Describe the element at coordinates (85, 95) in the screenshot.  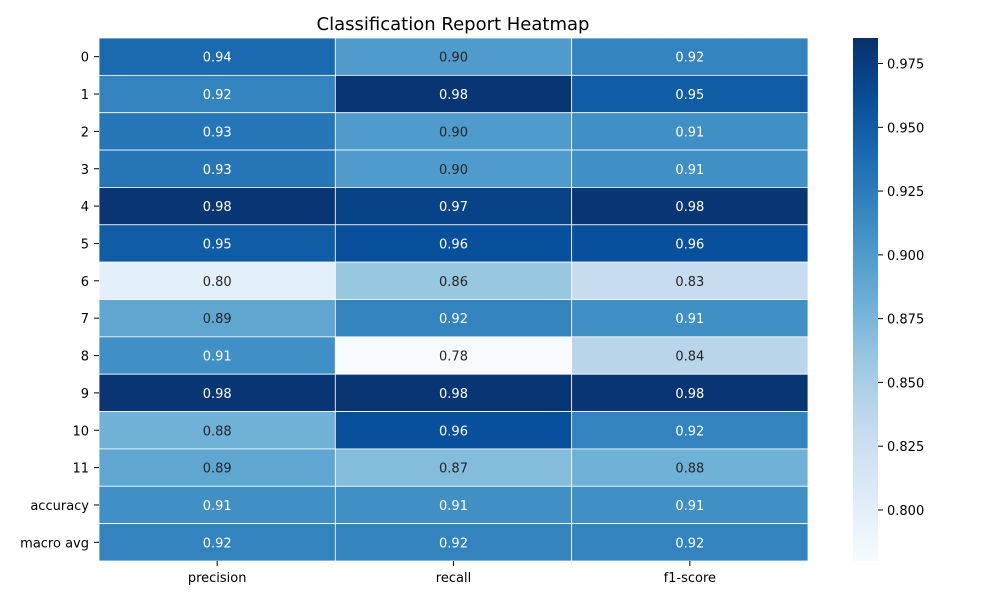
I see `row-label: 1` at that location.